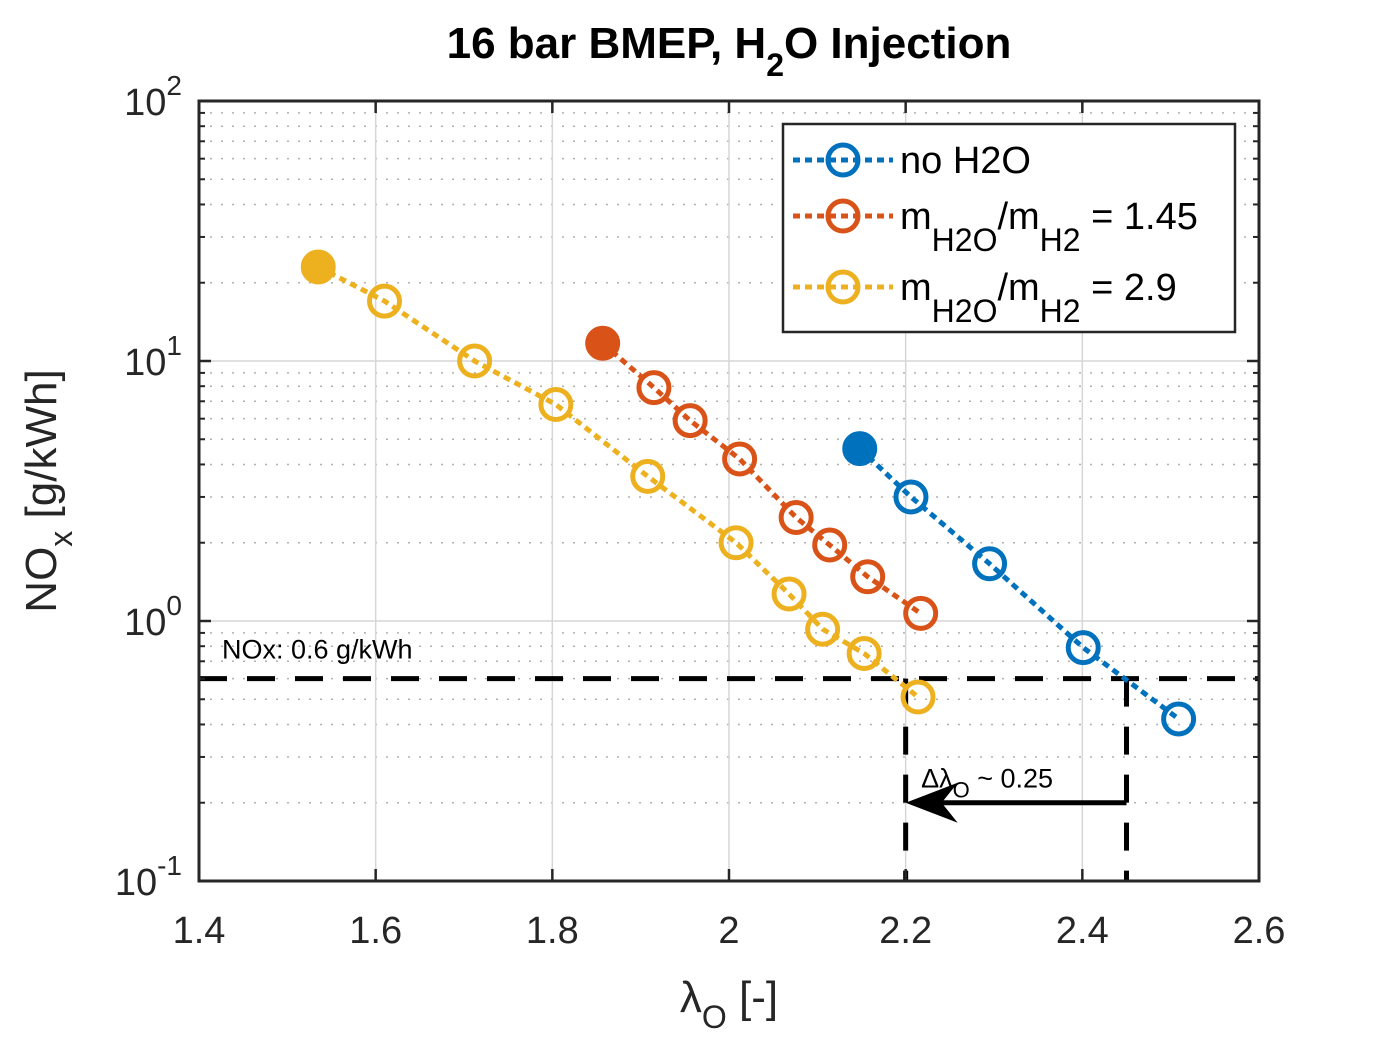 Image resolution: width=1394 pixels, height=1046 pixels. I want to click on x-tick-labels: 1.4 1.6 1.8 2 2.2 2.4 2.6, so click(729, 931).